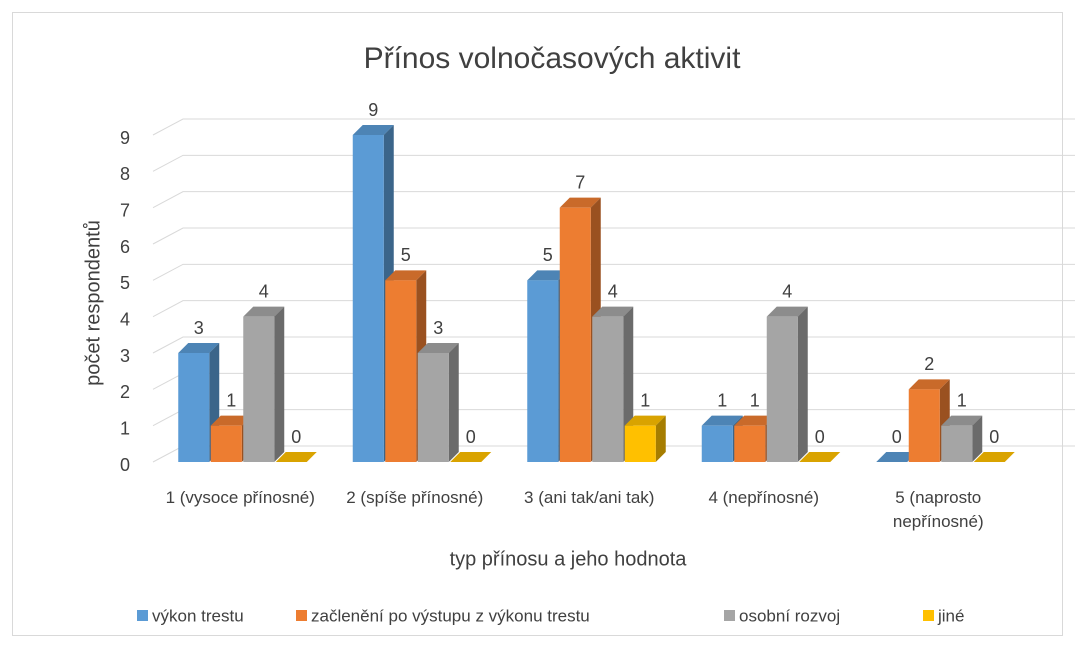 This screenshot has height=648, width=1075. What do you see at coordinates (125, 247) in the screenshot?
I see `y-tick-label: 6` at bounding box center [125, 247].